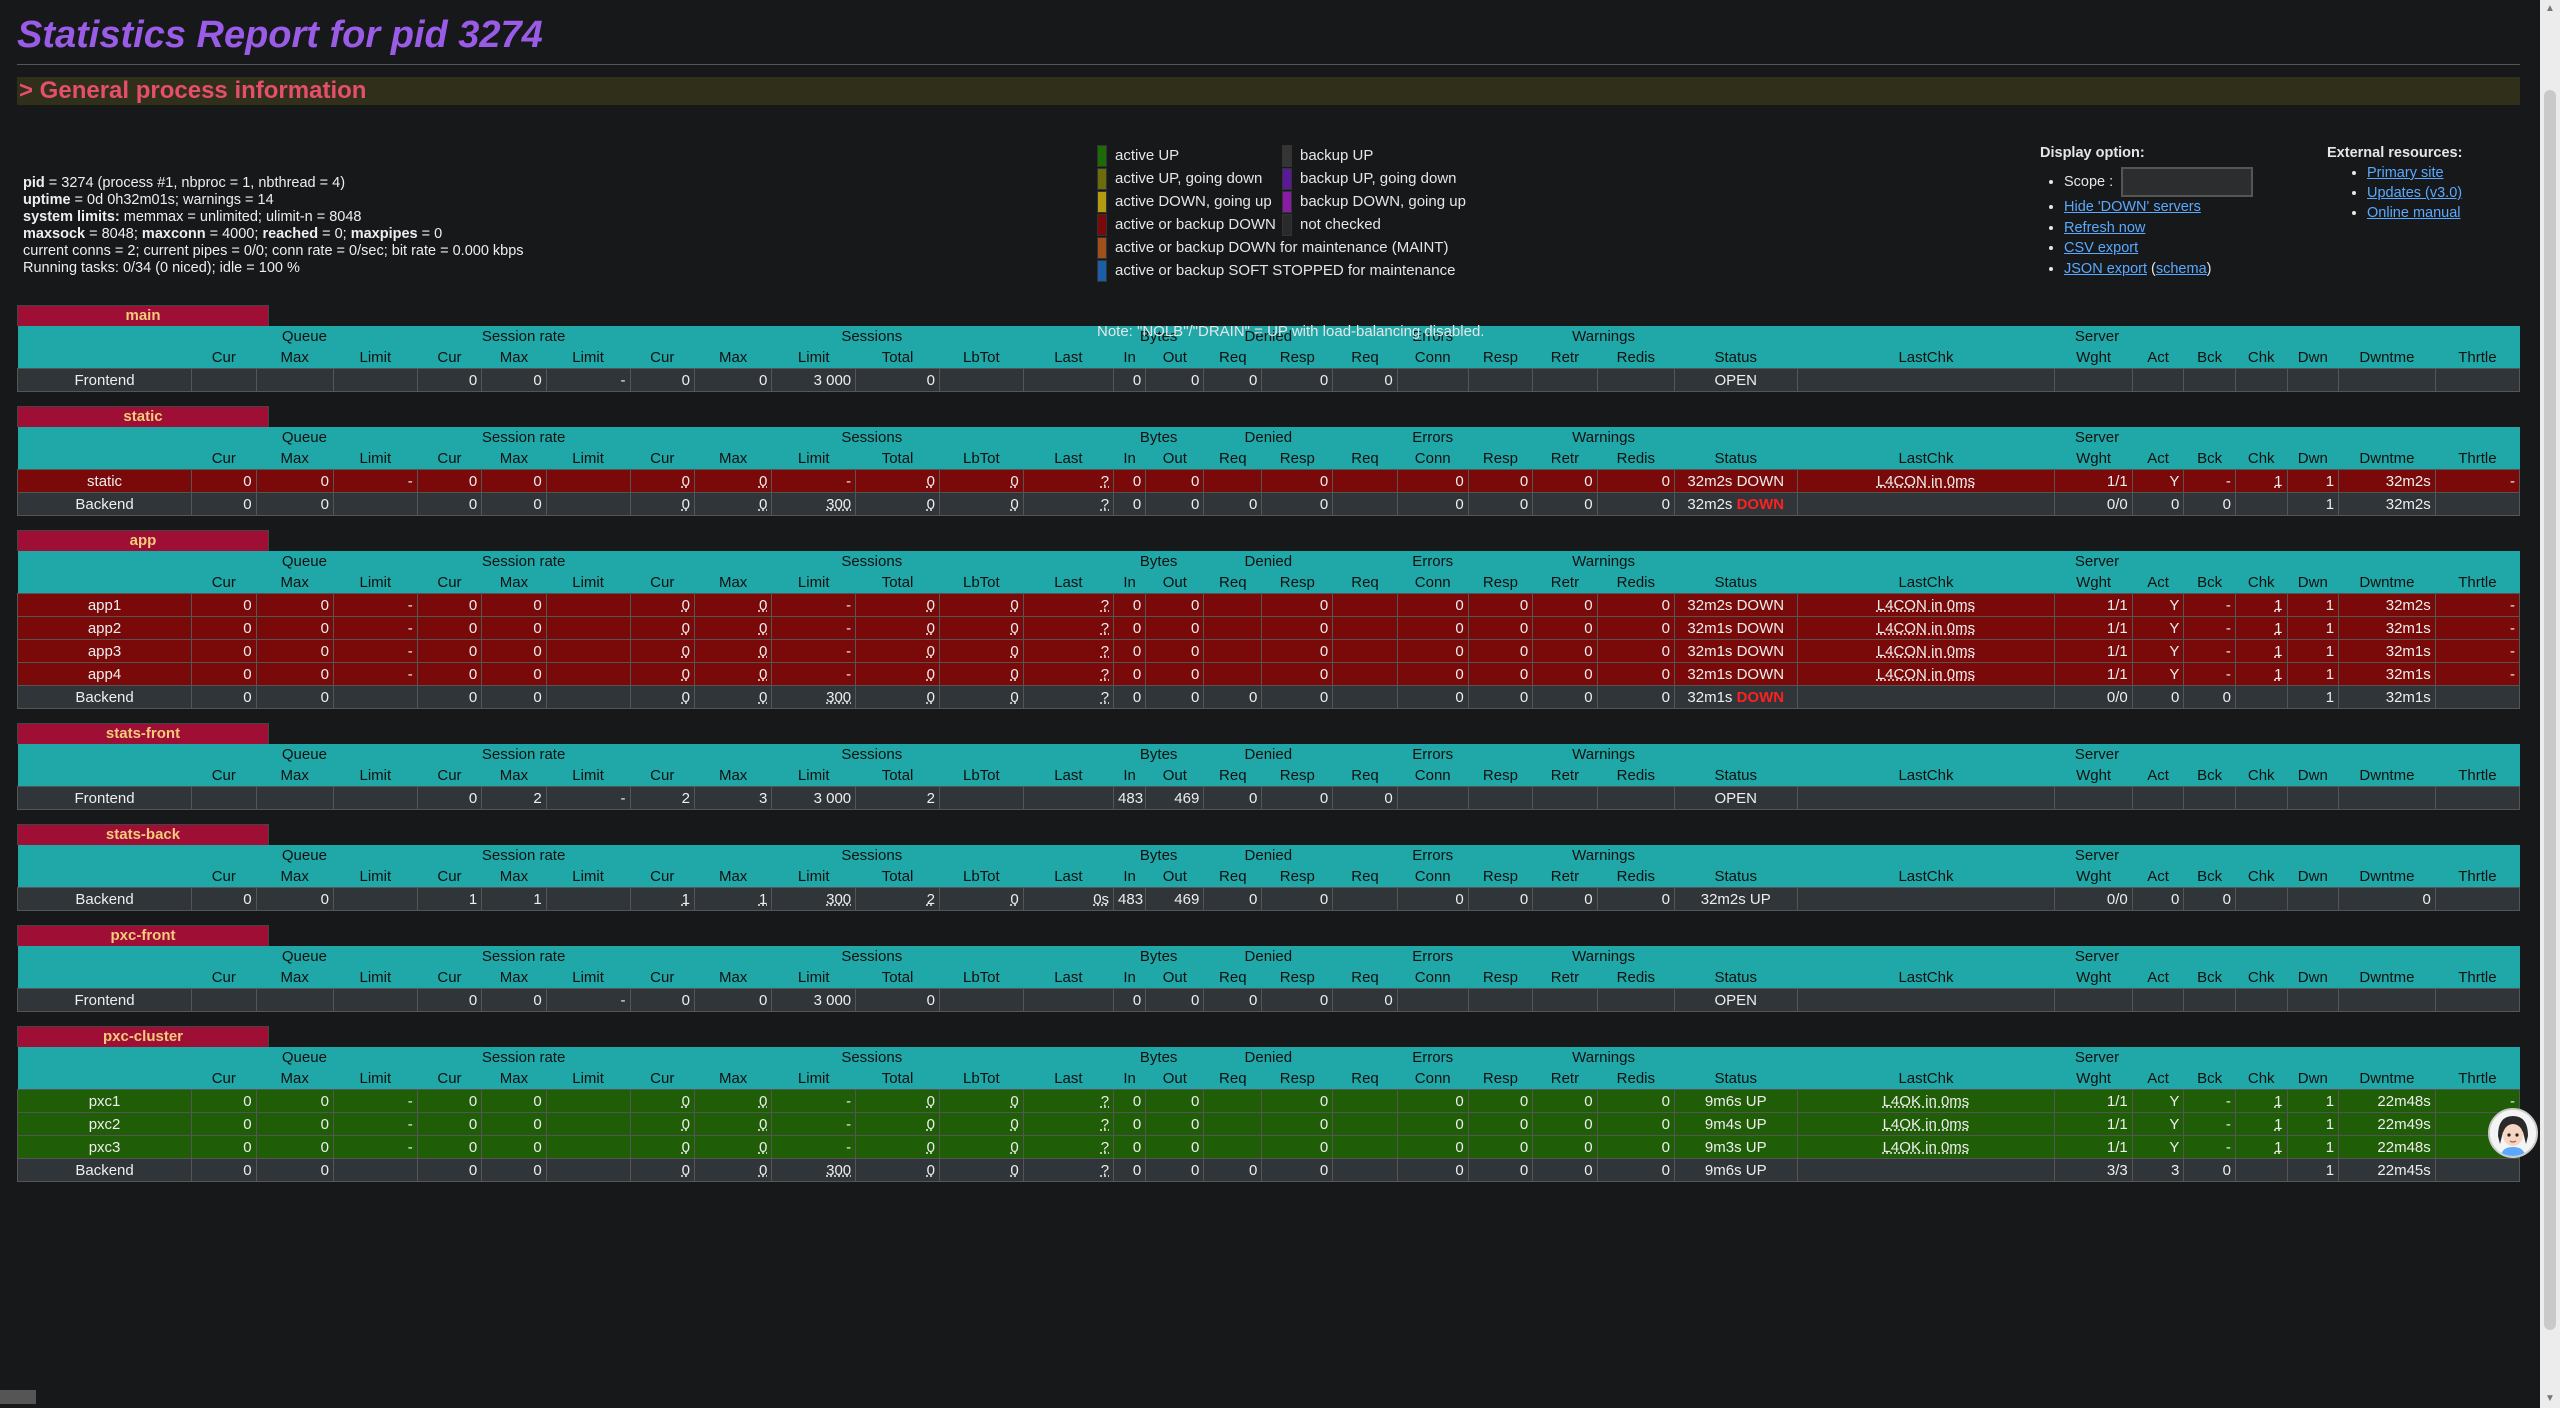 This screenshot has height=1408, width=2560. What do you see at coordinates (2181, 268) in the screenshot?
I see `schema-link: schema` at bounding box center [2181, 268].